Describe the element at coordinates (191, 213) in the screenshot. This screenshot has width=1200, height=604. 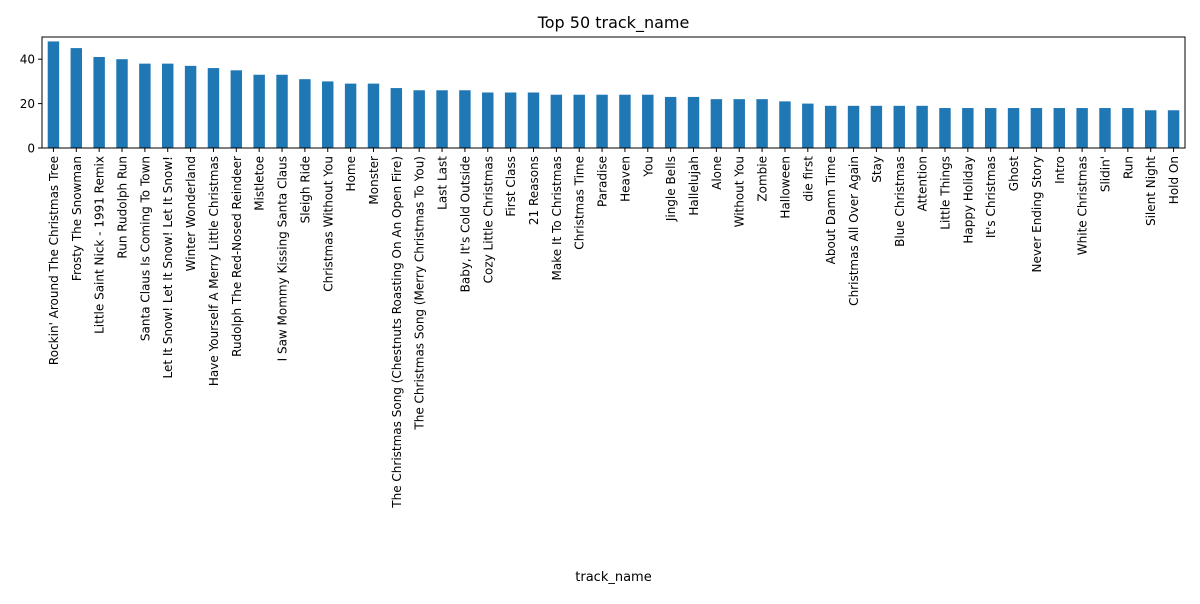
I see `x-tick-label: Winter Wonderland` at that location.